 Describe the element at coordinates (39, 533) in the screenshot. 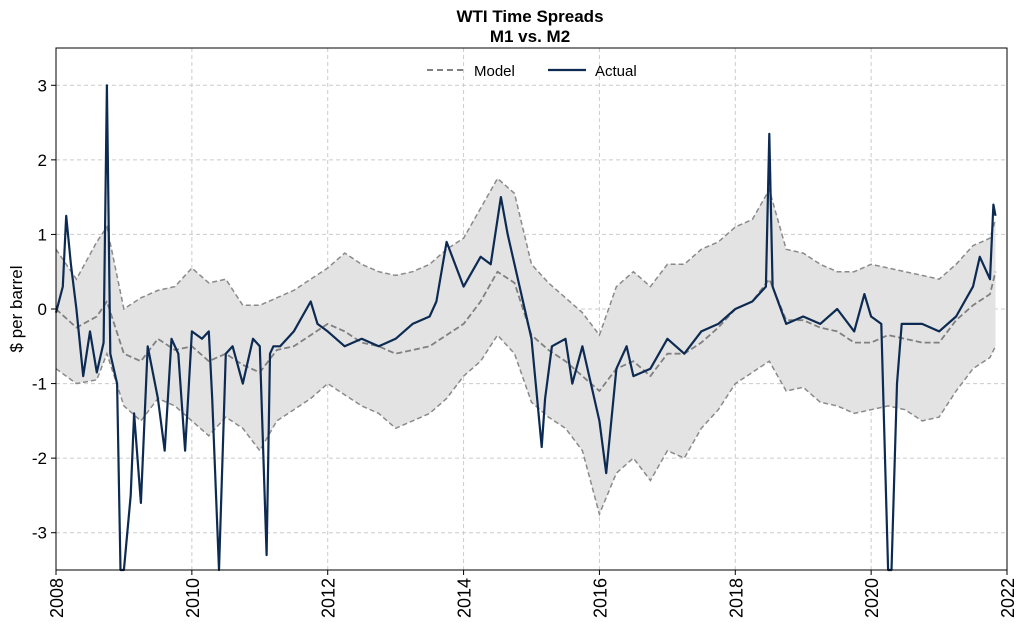

I see `y-tick-label: -3` at that location.